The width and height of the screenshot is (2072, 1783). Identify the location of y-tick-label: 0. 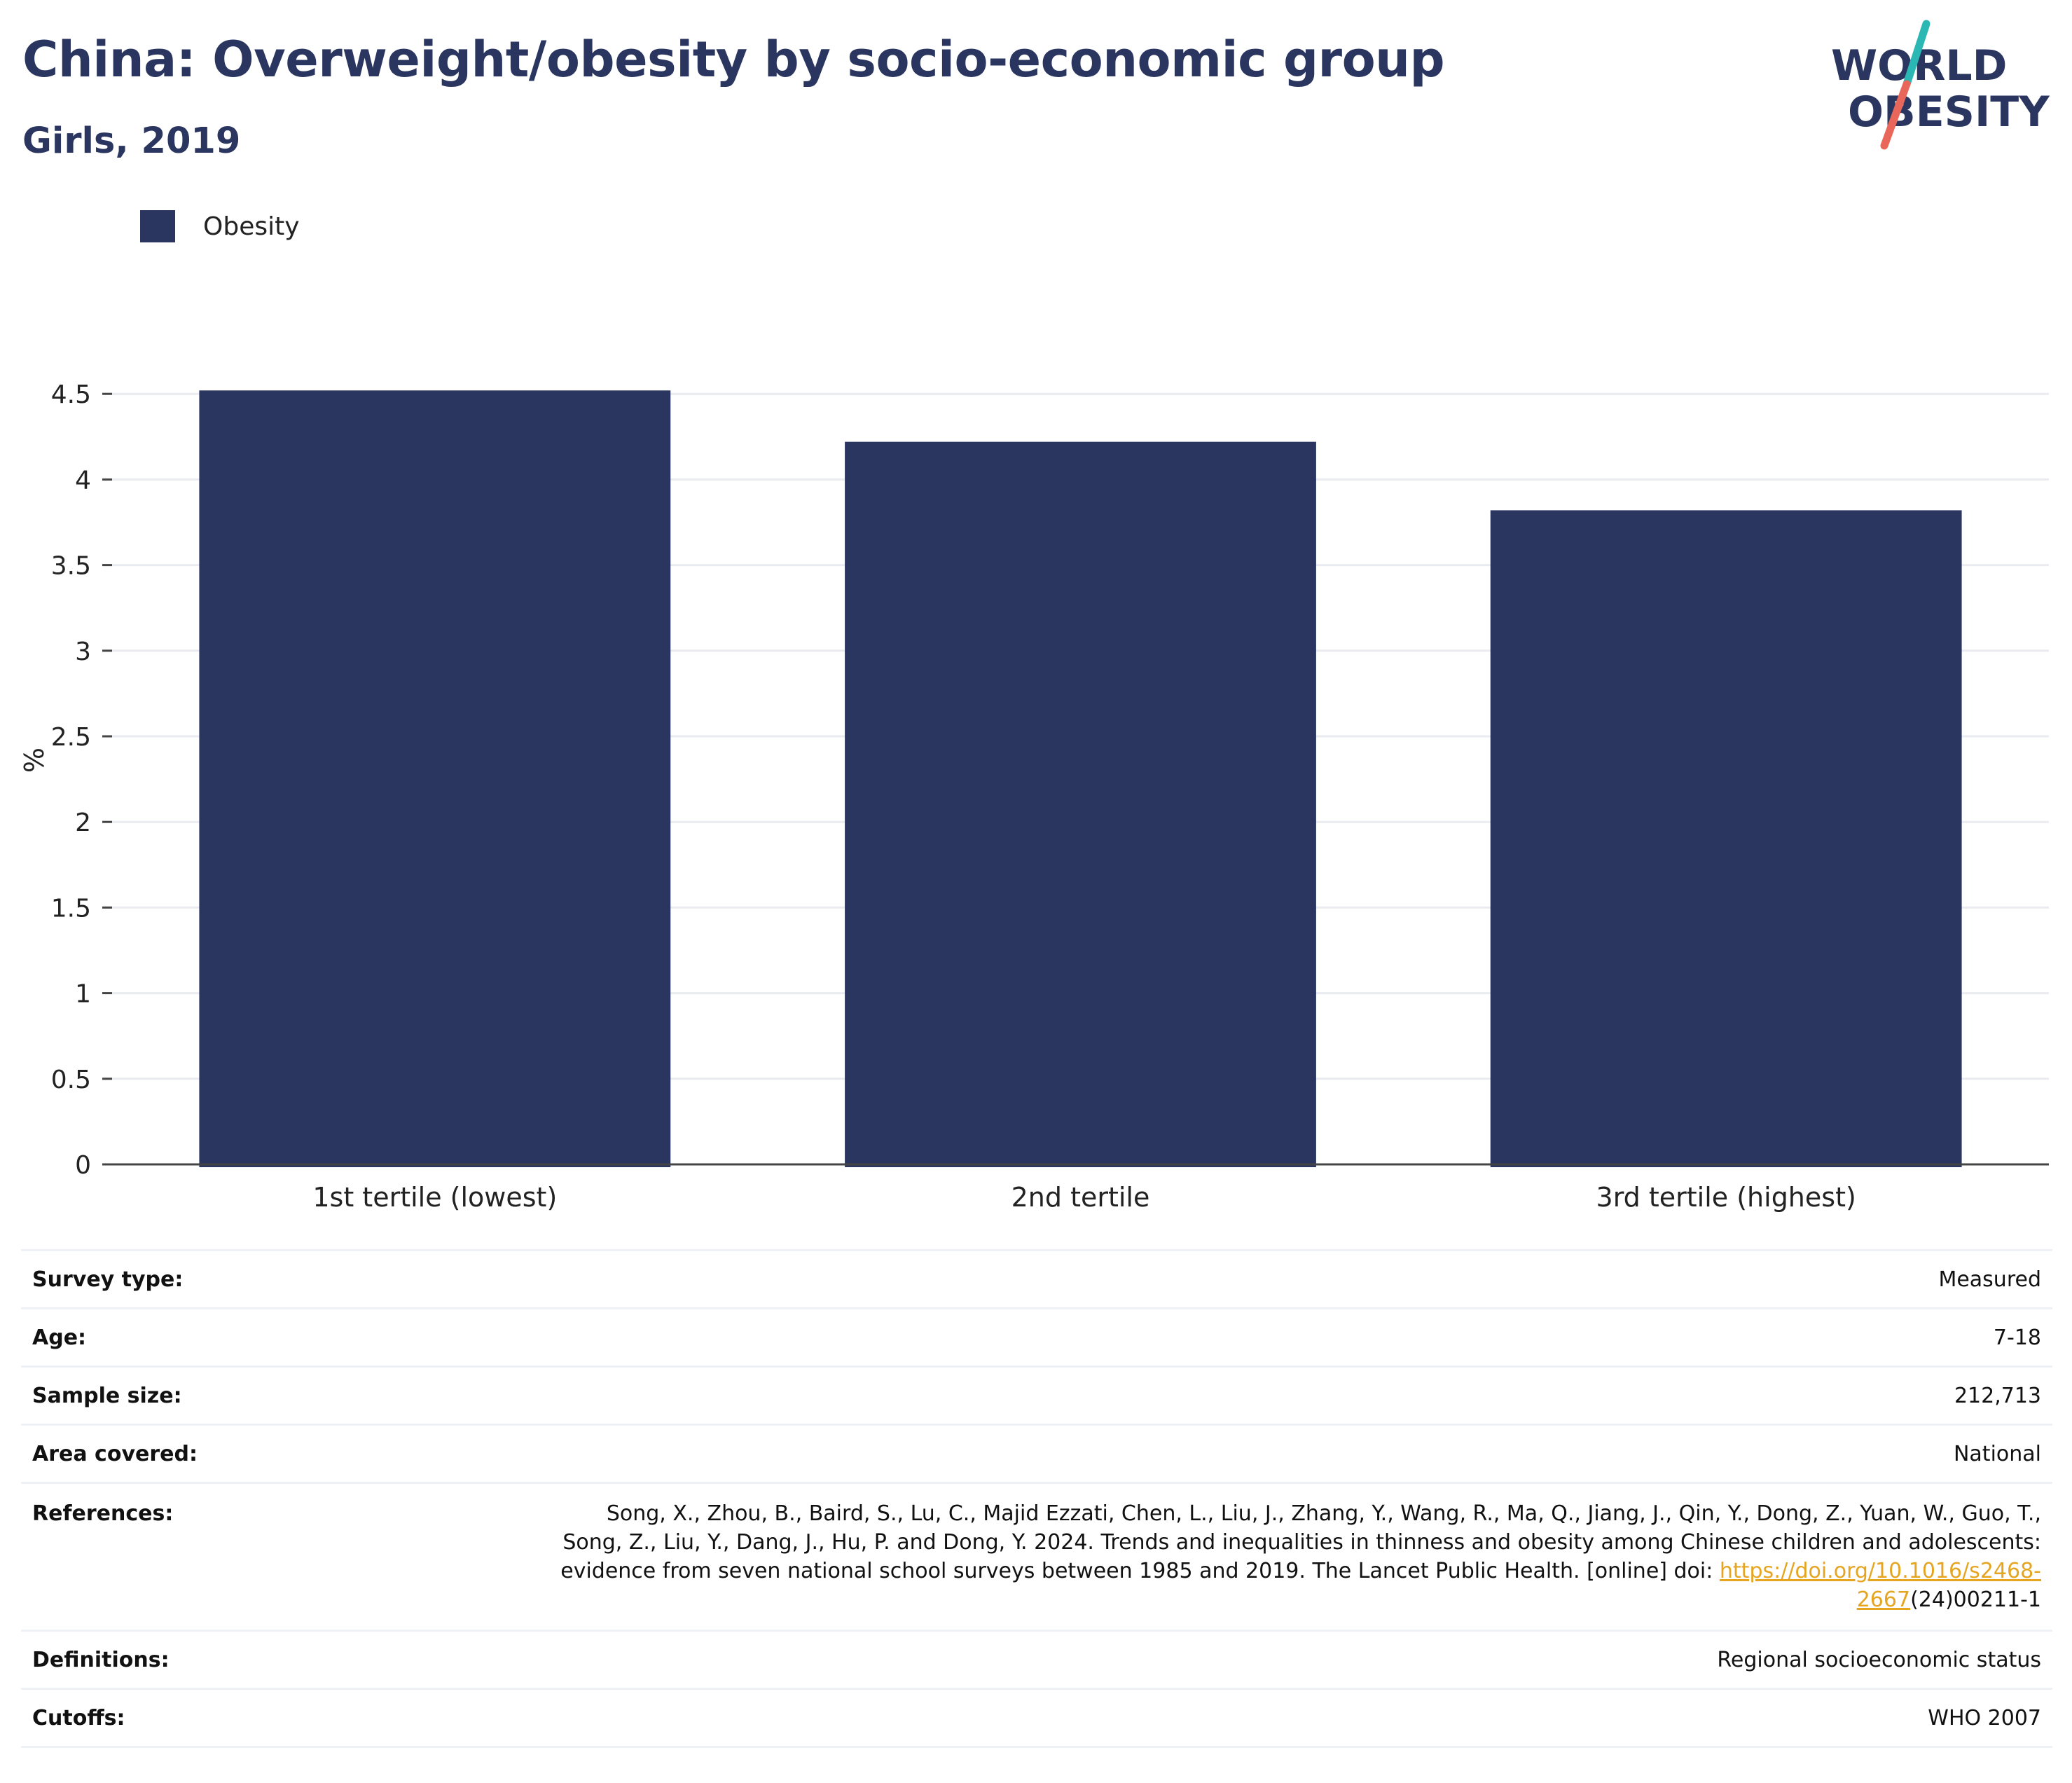
(83, 1165).